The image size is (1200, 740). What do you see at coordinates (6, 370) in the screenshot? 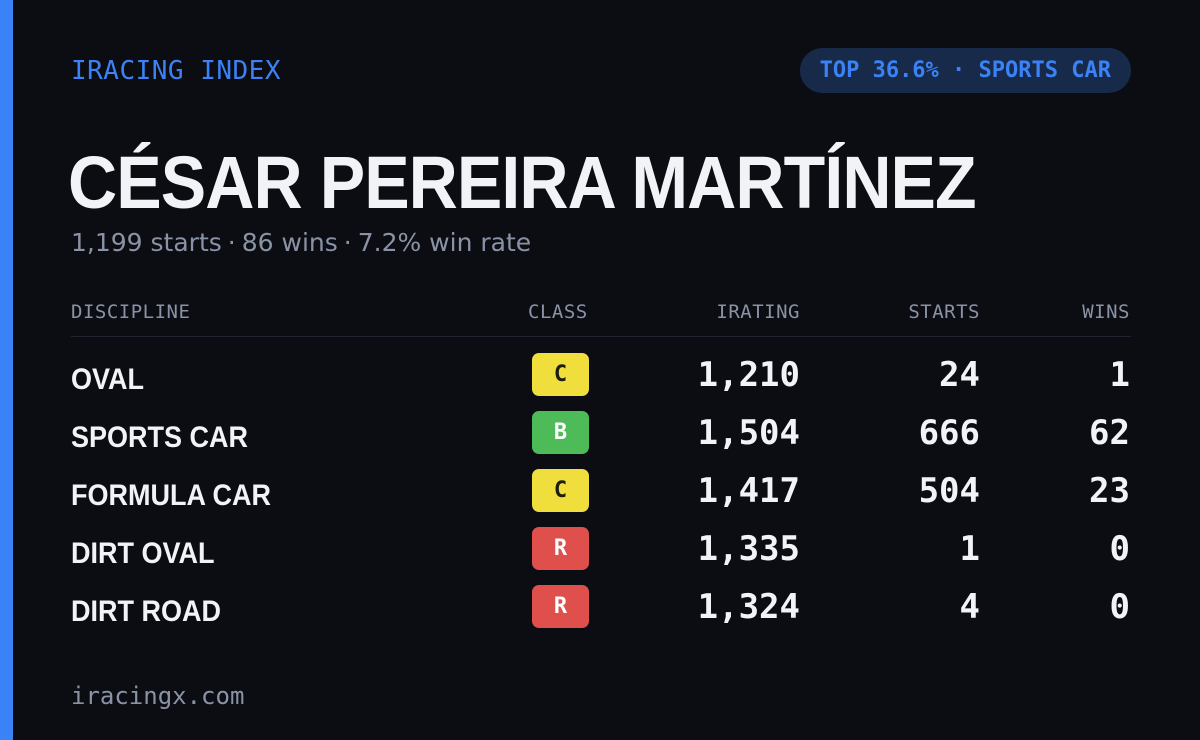
I see `accent-bar` at bounding box center [6, 370].